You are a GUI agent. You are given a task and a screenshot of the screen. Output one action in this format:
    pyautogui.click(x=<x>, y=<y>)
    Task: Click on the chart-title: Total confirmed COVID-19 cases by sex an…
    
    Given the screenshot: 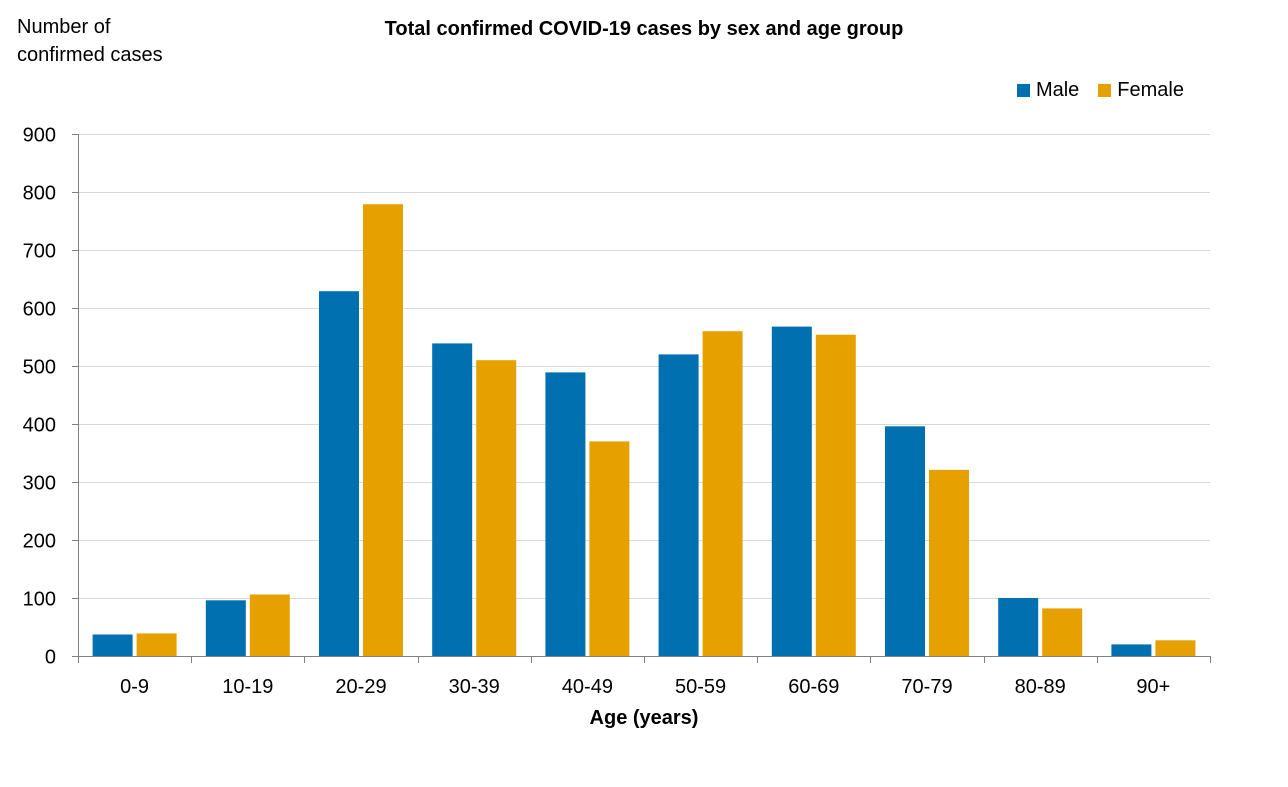 What is the action you would take?
    pyautogui.click(x=644, y=29)
    